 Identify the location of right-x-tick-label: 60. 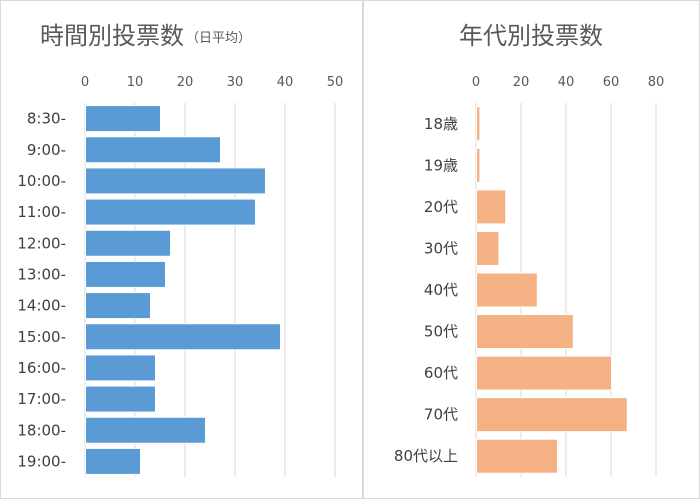
(611, 82).